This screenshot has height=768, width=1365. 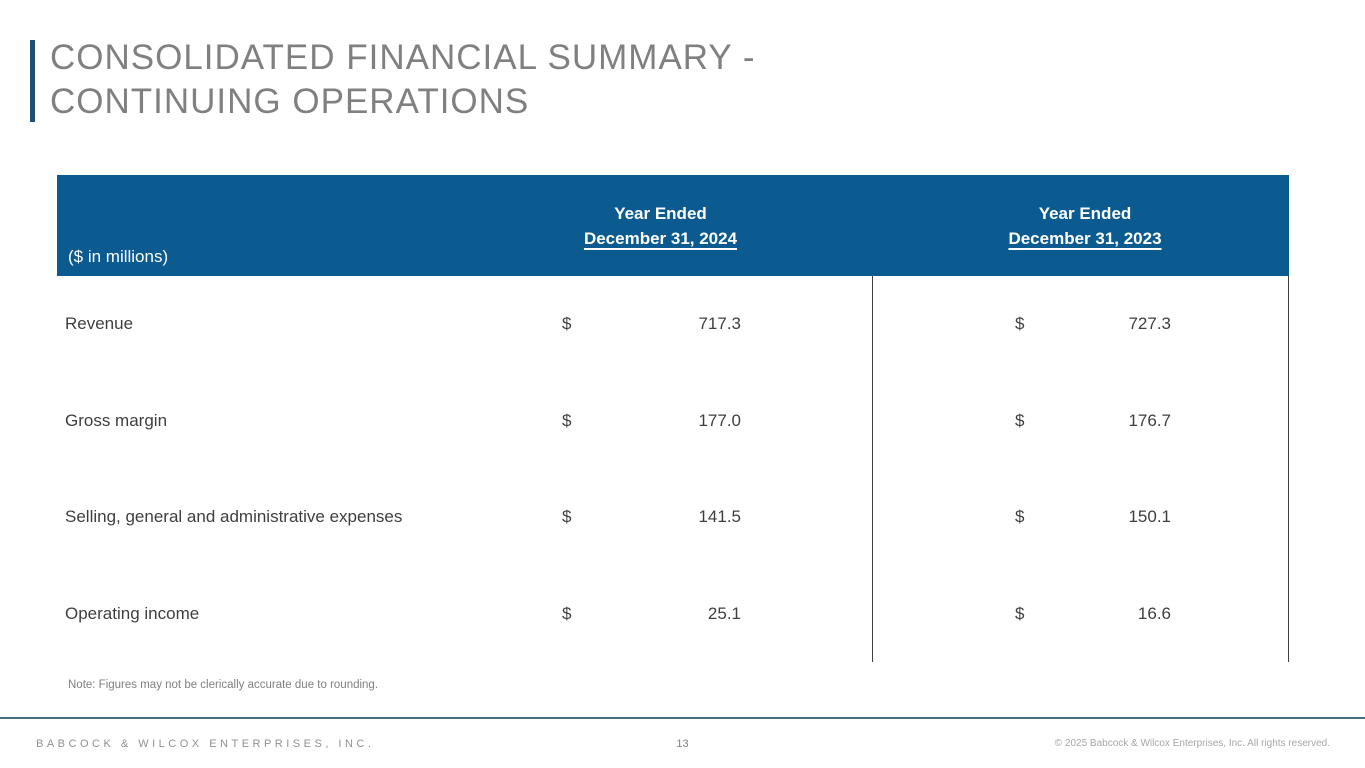 I want to click on amount-2023: 176.7, so click(x=1149, y=420).